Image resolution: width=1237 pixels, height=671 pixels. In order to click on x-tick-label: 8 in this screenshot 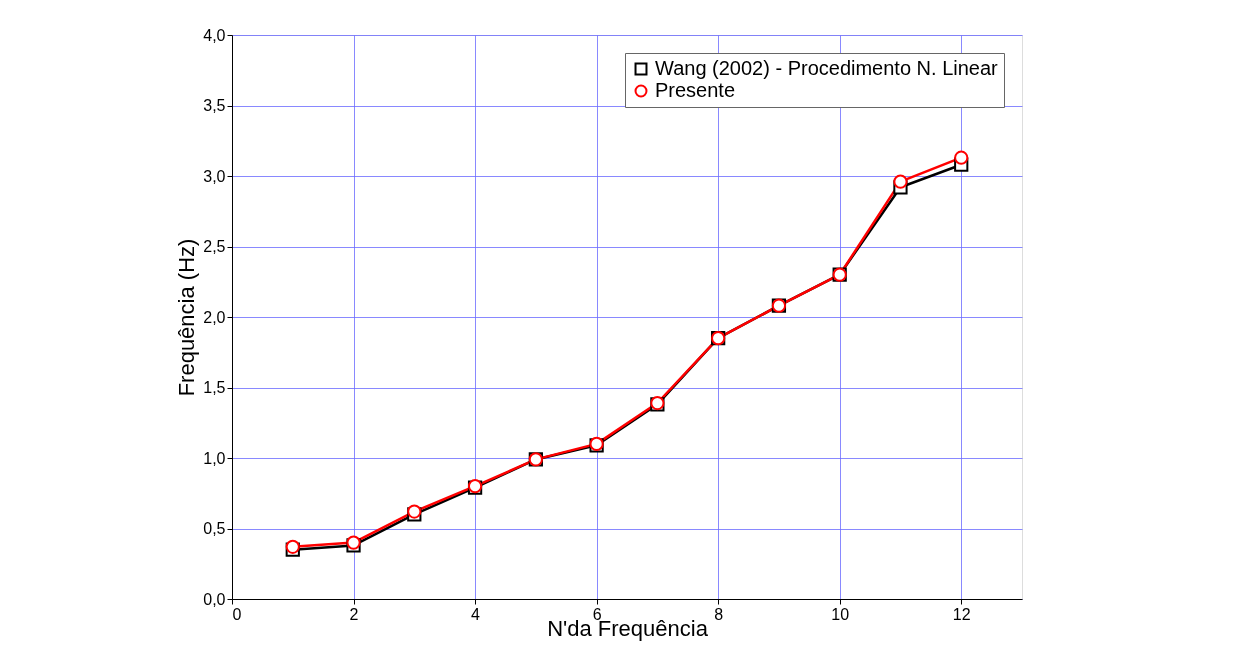, I will do `click(719, 614)`.